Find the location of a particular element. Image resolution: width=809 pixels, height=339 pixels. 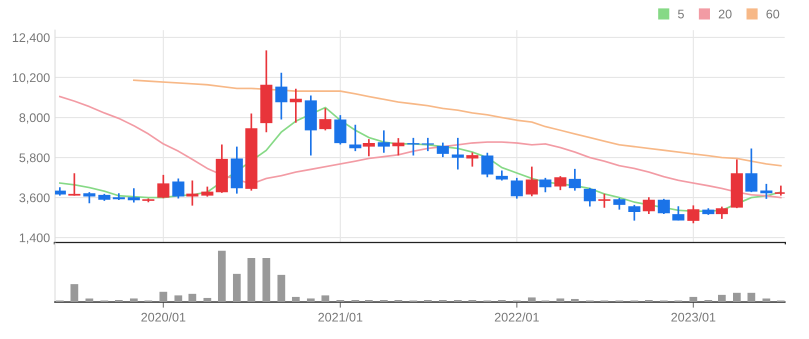

y-tick-label: 3,600 is located at coordinates (34, 198).